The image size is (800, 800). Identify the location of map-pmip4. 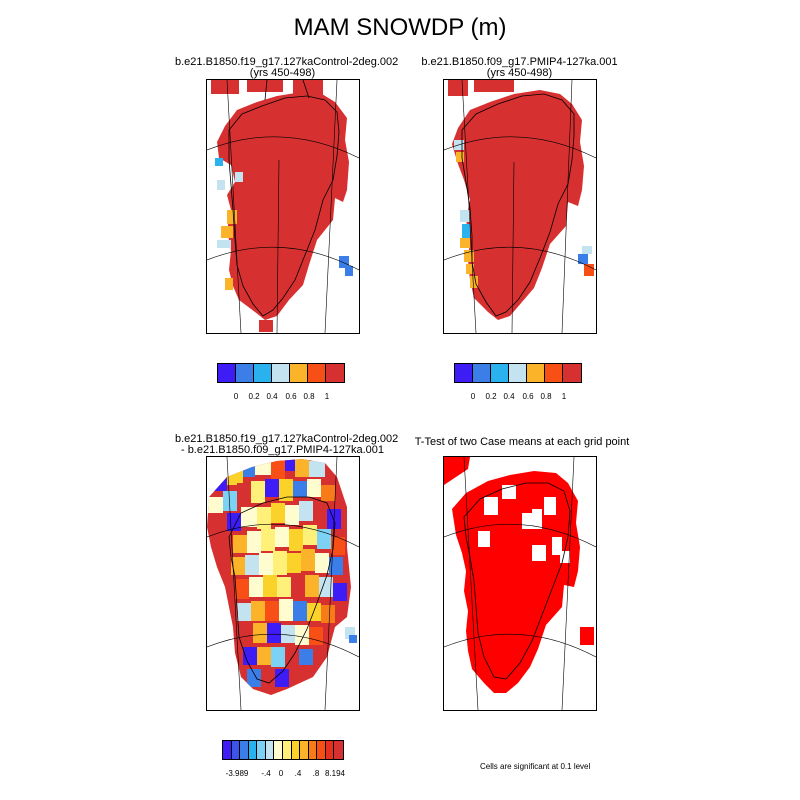
(520, 206).